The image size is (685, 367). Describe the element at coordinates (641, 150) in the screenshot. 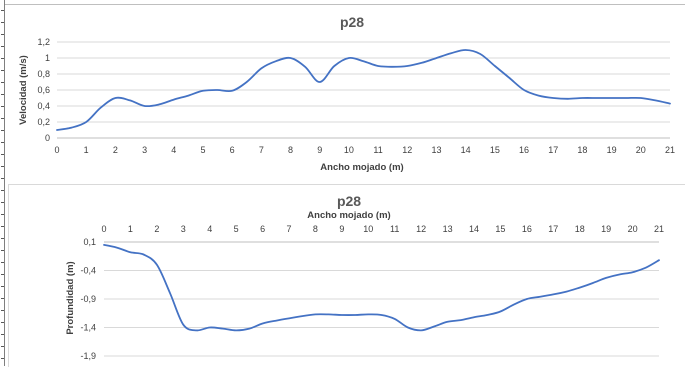

I see `x-tick-label: 20` at that location.